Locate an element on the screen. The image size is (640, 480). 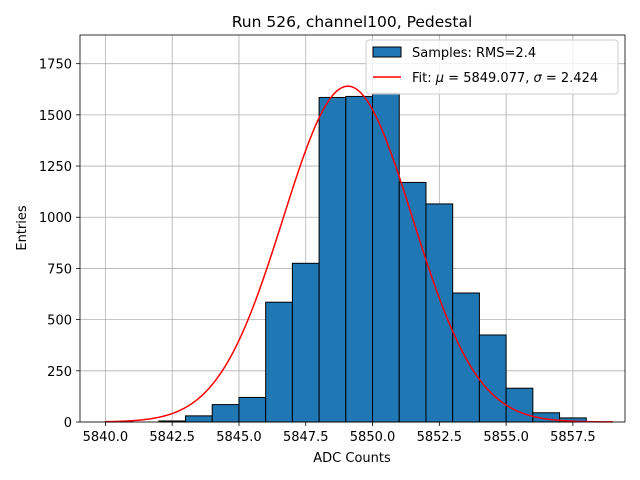
y-tick-label: 1500 is located at coordinates (55, 116).